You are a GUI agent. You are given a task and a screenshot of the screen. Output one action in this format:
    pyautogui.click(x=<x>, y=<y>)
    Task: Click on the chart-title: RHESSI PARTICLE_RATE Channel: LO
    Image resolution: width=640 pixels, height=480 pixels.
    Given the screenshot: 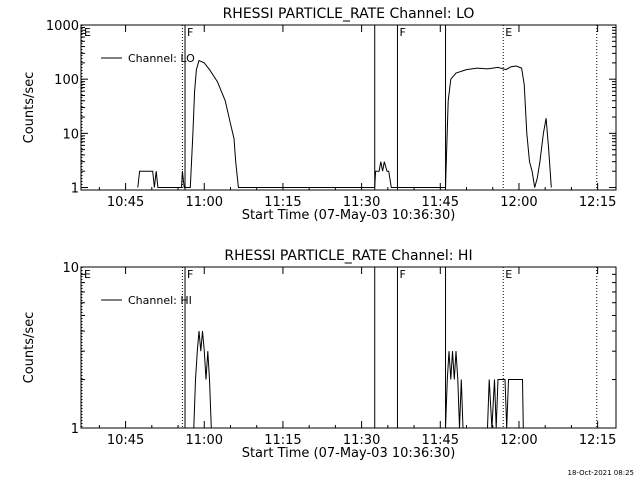 What is the action you would take?
    pyautogui.click(x=349, y=14)
    